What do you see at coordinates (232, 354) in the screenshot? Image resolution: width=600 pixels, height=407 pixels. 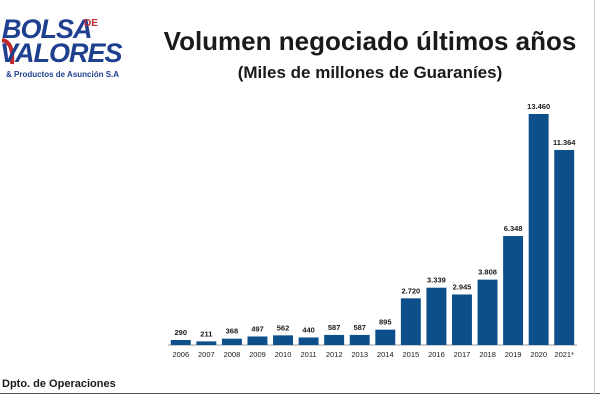 I see `x-tick-label-2008: 2008` at bounding box center [232, 354].